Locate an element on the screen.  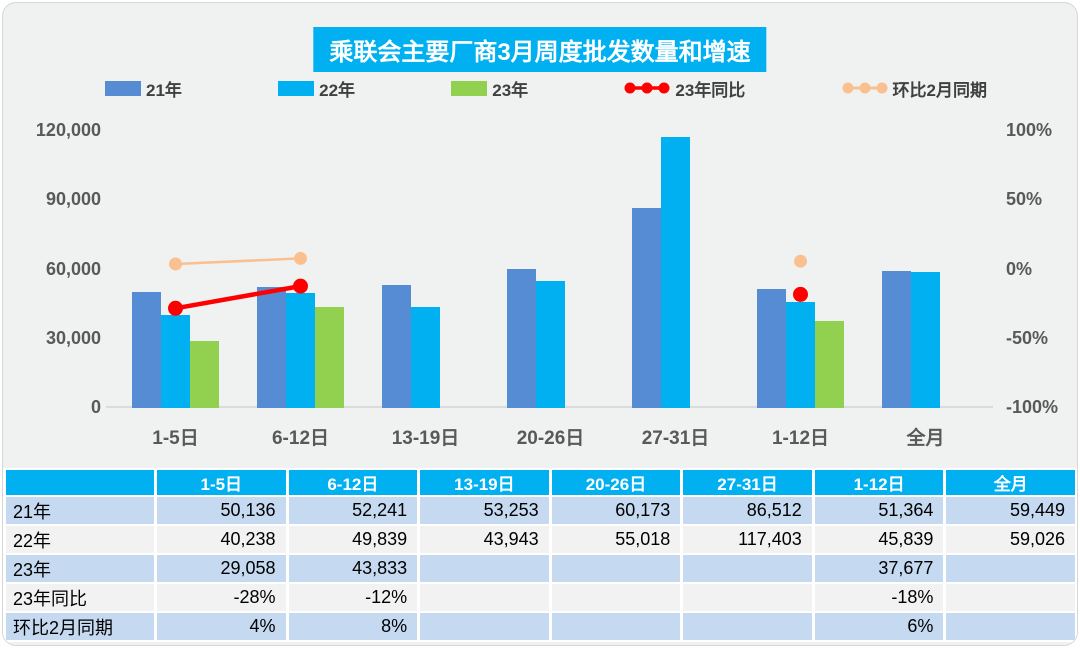
table-cell: 49,839 is located at coordinates (353, 539).